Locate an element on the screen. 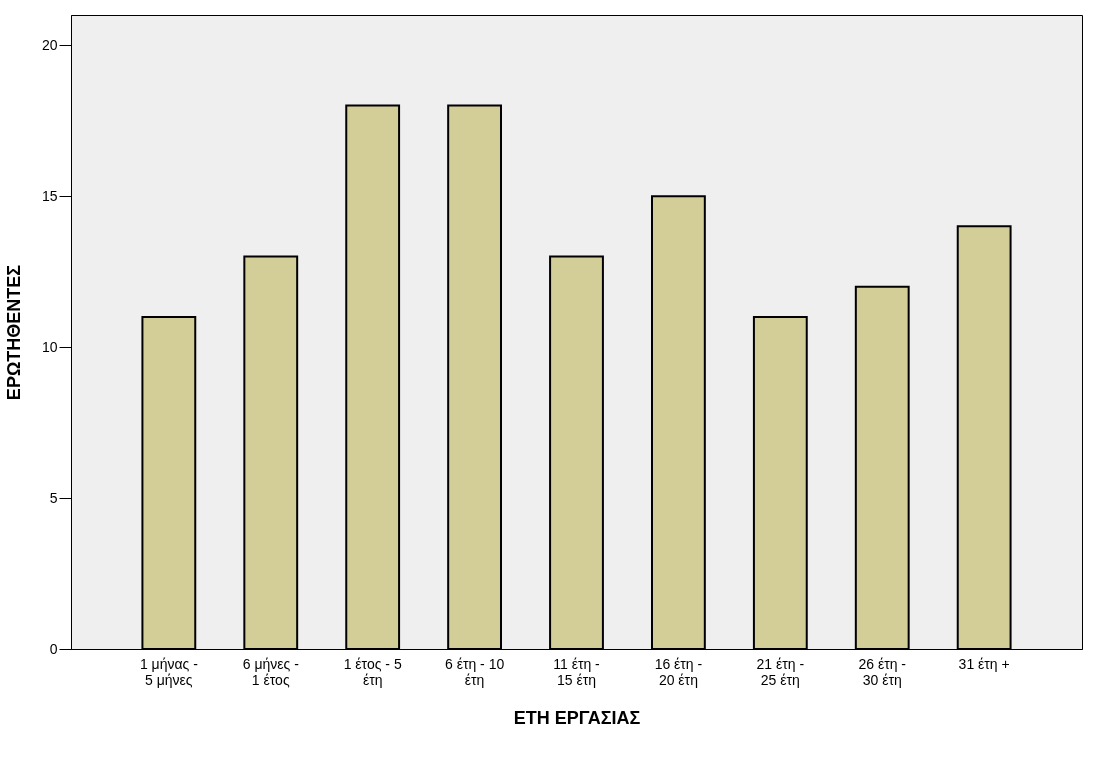 Image resolution: width=1120 pixels, height=766 pixels. y-tick-label: 0 is located at coordinates (53, 648).